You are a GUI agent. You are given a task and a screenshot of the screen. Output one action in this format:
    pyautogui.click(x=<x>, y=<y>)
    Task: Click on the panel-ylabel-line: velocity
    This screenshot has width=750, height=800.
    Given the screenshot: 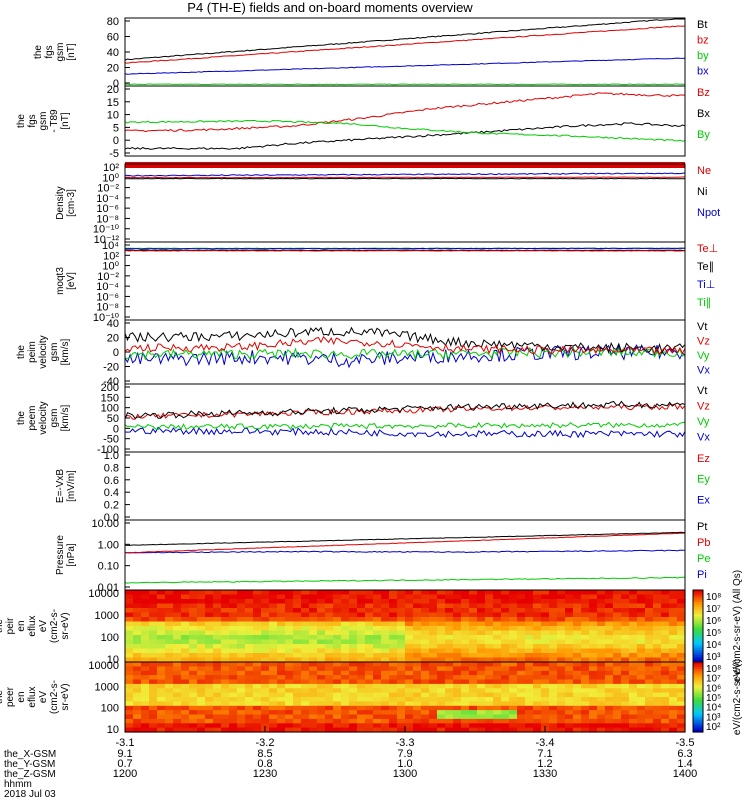 What is the action you would take?
    pyautogui.click(x=43, y=417)
    